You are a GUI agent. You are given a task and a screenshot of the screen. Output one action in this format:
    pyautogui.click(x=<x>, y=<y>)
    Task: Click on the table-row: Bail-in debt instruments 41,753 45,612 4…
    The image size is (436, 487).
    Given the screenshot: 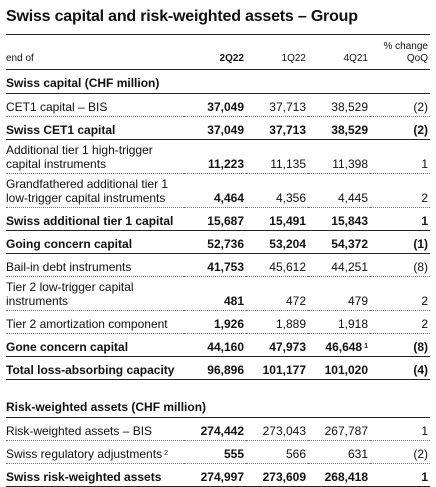 What is the action you would take?
    pyautogui.click(x=218, y=265)
    